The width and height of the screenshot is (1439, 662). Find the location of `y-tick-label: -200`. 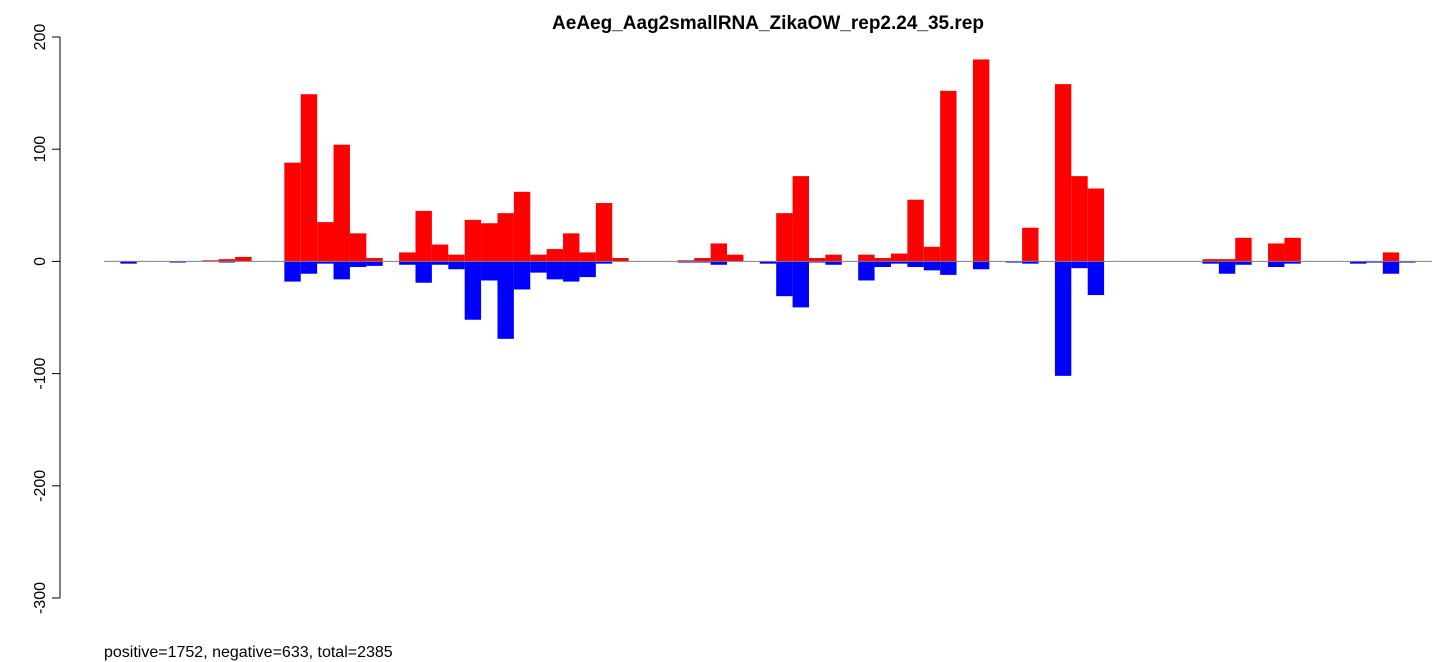

y-tick-label: -200 is located at coordinates (40, 486).